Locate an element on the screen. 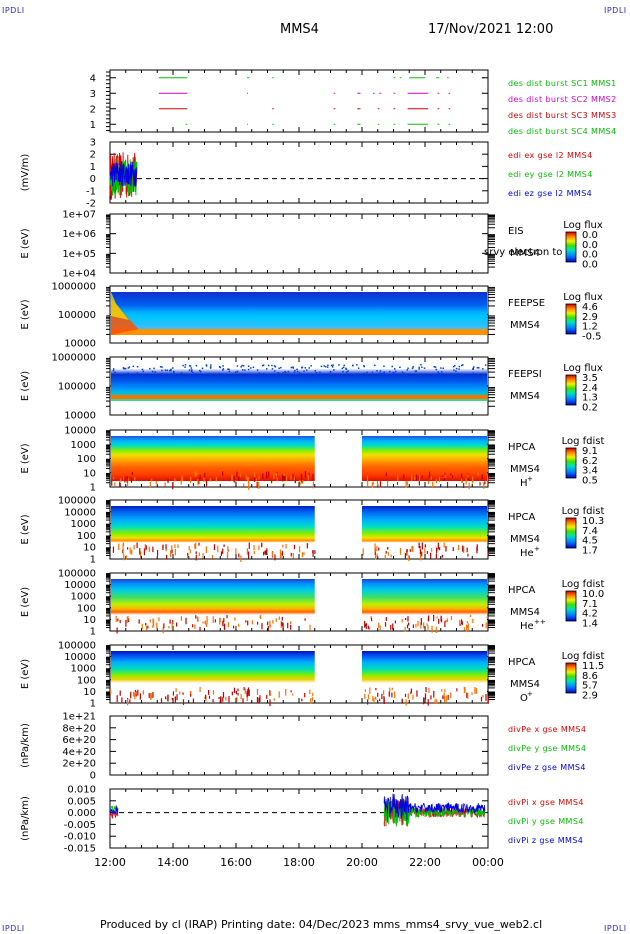  colorbar-tick-label: 3.5 is located at coordinates (590, 378).